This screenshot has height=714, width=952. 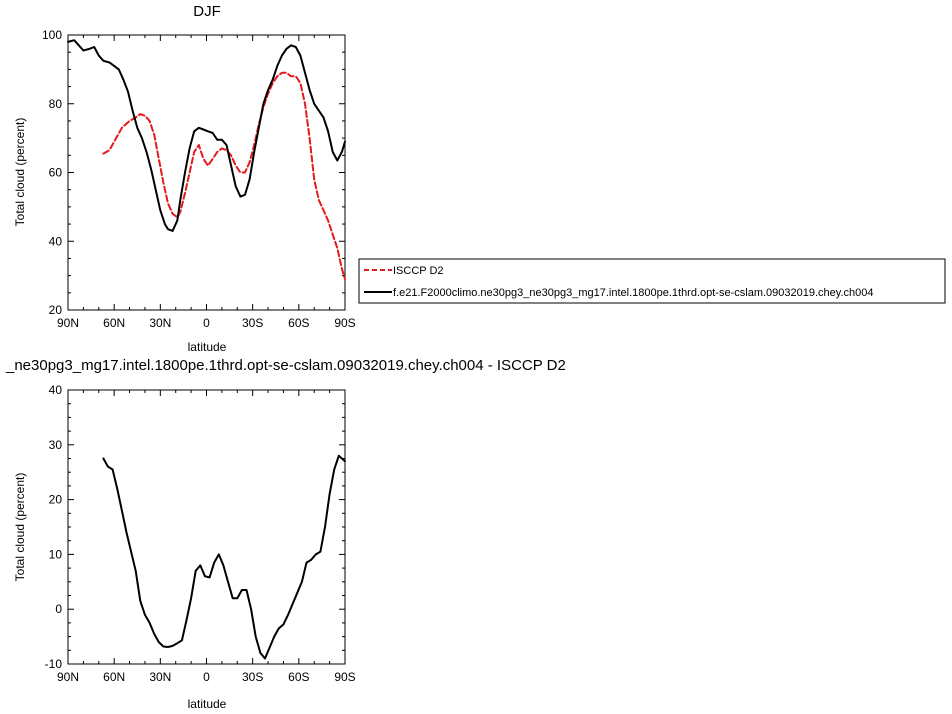 I want to click on top-axis-ticks: 90N 60N 30N 0 30S 60S 90S 20 40 60 80 100, so click(x=199, y=179).